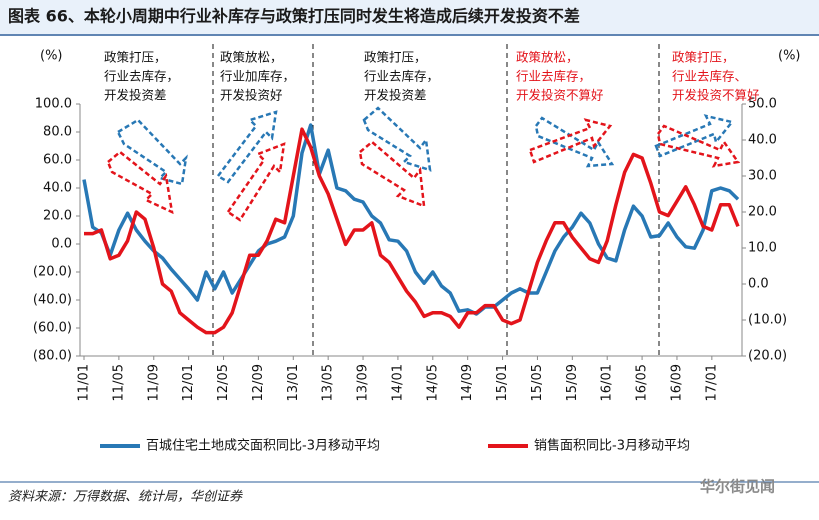  Describe the element at coordinates (642, 382) in the screenshot. I see `x-tick-label: 16/05` at that location.